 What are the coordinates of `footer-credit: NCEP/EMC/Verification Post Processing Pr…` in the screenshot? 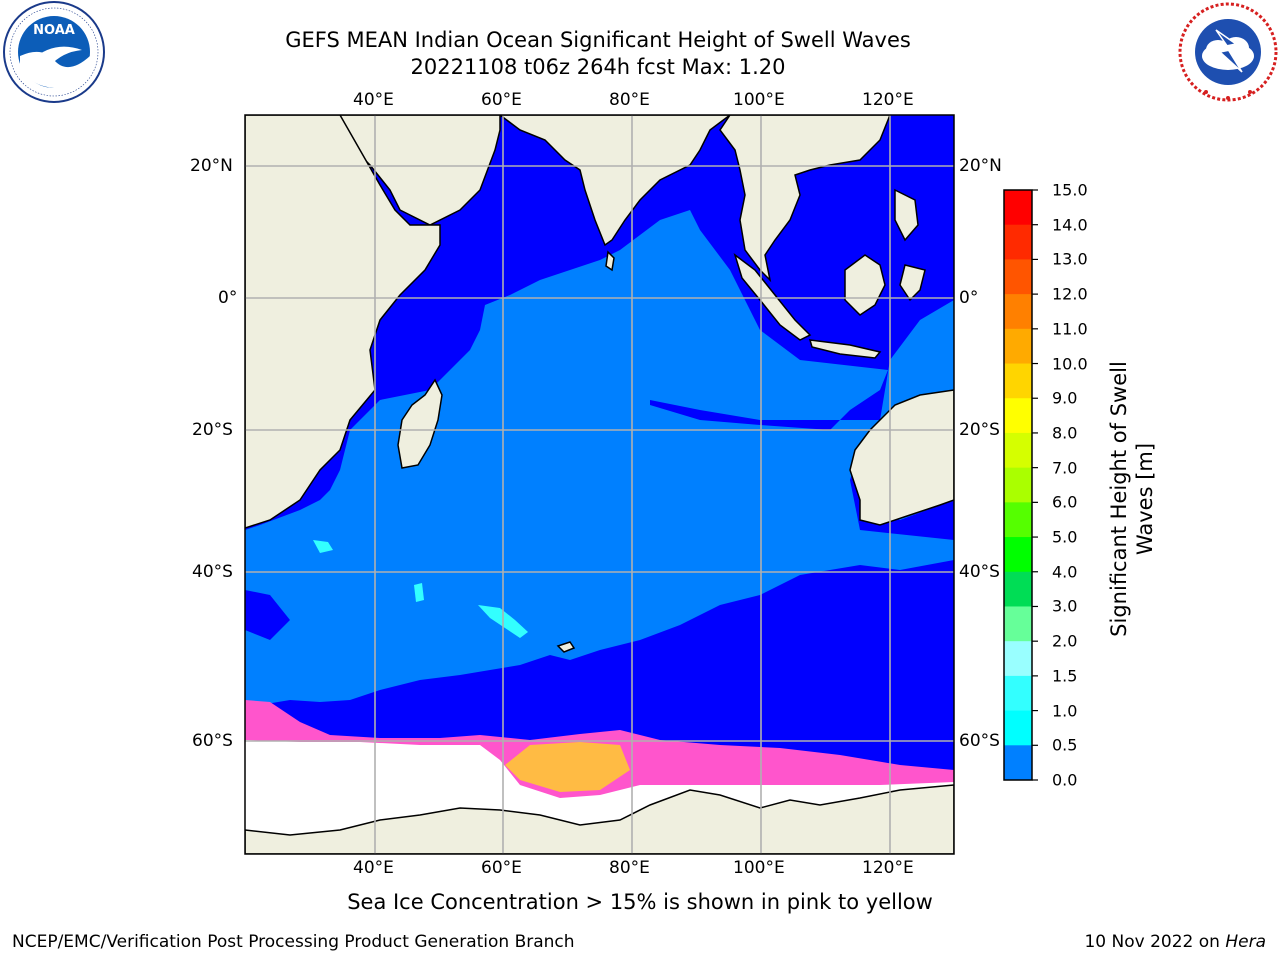 It's located at (293, 942).